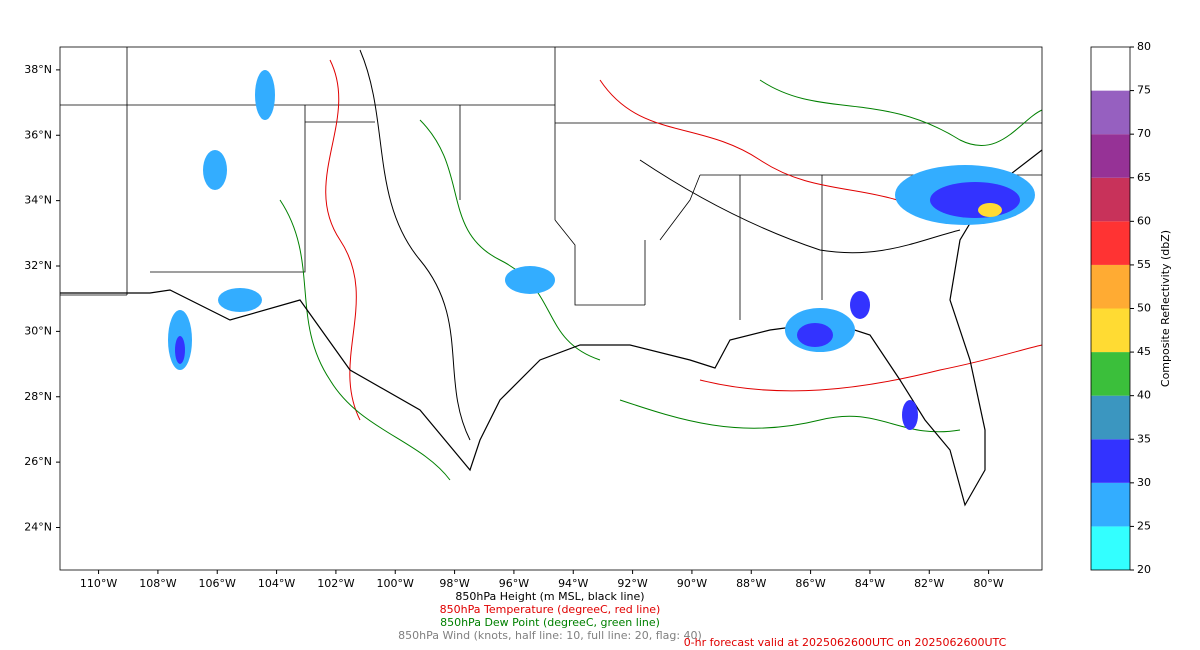 This screenshot has width=1200, height=650. I want to click on lon-label: 90°W, so click(692, 583).